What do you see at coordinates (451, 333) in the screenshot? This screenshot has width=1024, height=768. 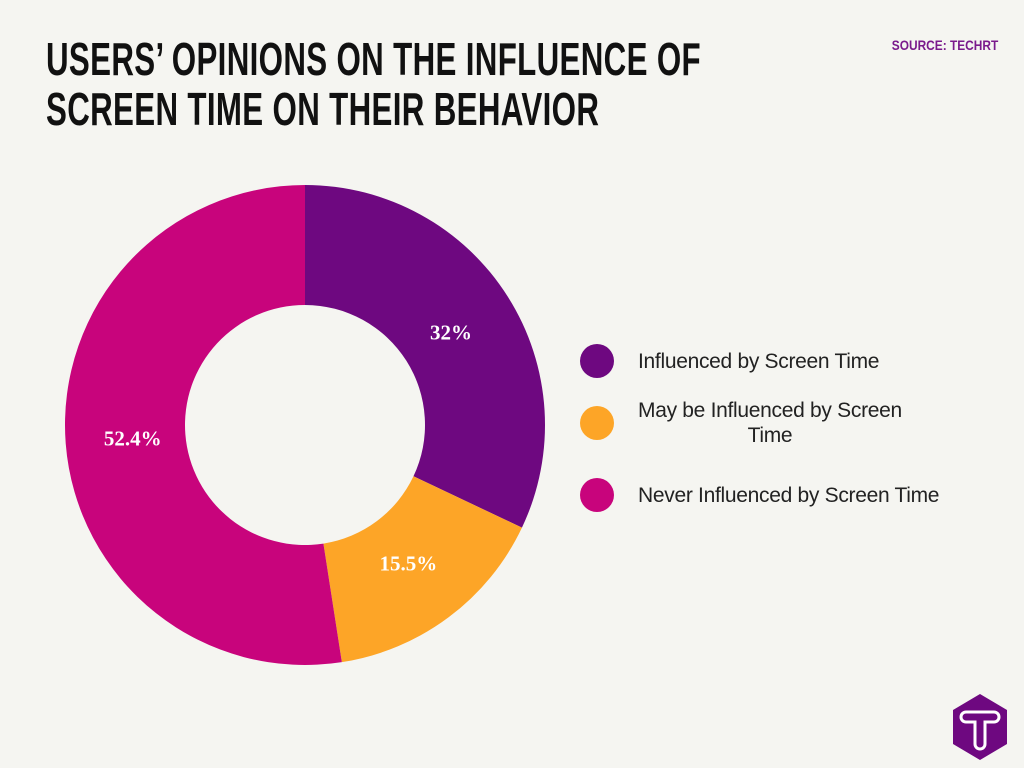 I see `slice-label-0: 32%` at bounding box center [451, 333].